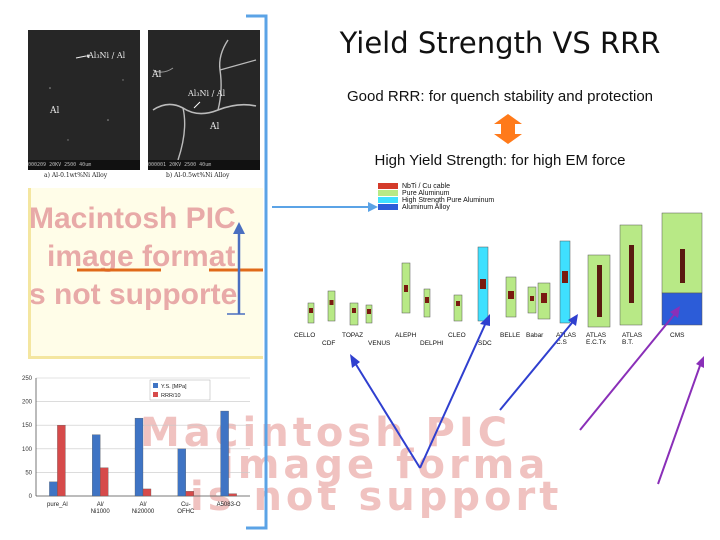 The width and height of the screenshot is (720, 540). I want to click on magnet-atlas-bt, so click(631, 275).